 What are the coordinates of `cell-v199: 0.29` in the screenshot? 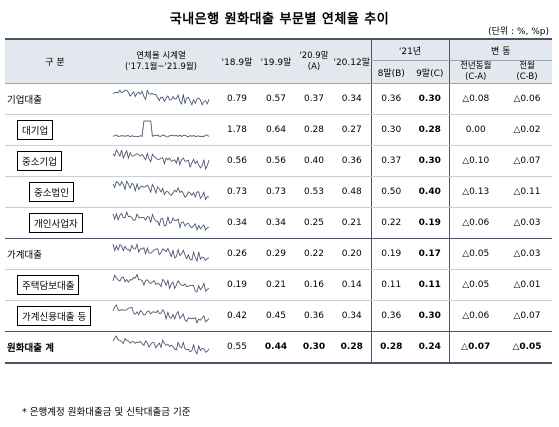 It's located at (276, 254).